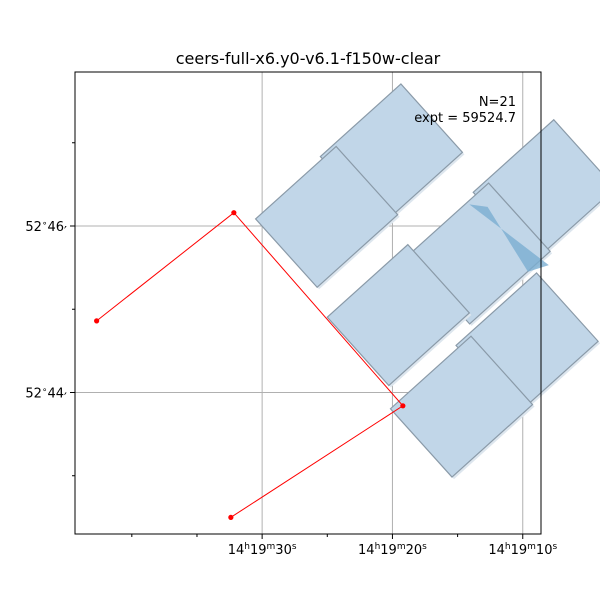 The height and width of the screenshot is (600, 600). I want to click on y-tick-label: 52∘44′, so click(46, 395).